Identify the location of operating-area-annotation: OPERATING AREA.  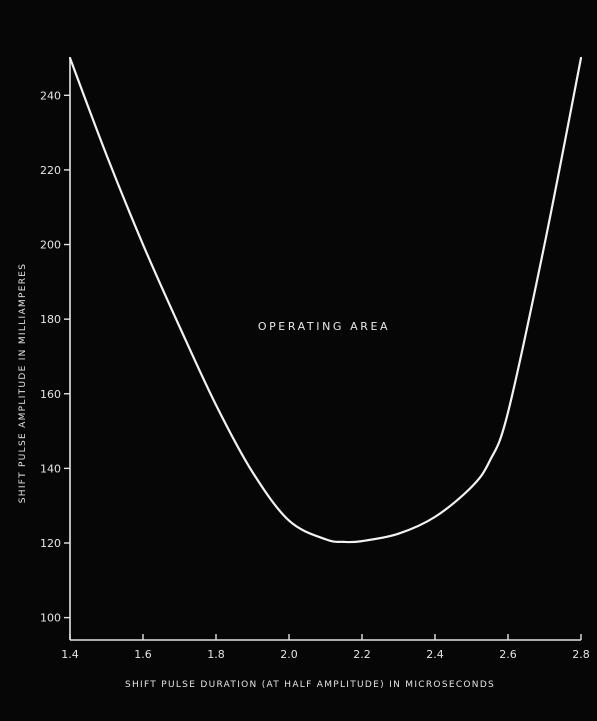
(324, 326).